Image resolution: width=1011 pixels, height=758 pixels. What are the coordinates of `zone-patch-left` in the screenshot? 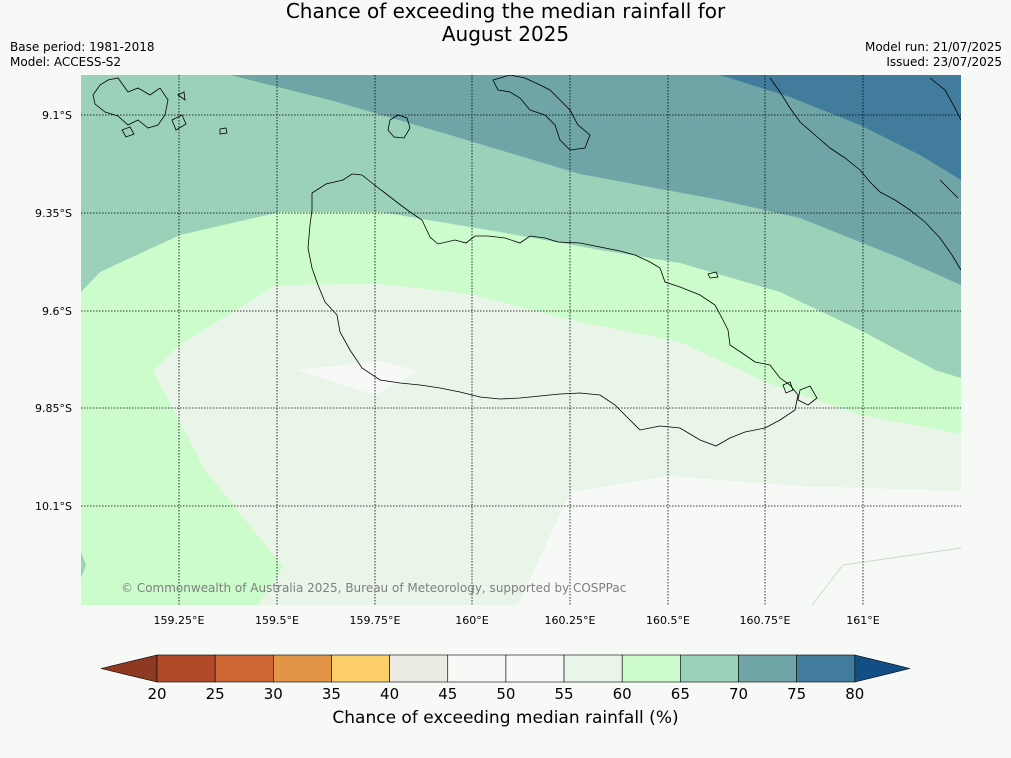 It's located at (83, 565).